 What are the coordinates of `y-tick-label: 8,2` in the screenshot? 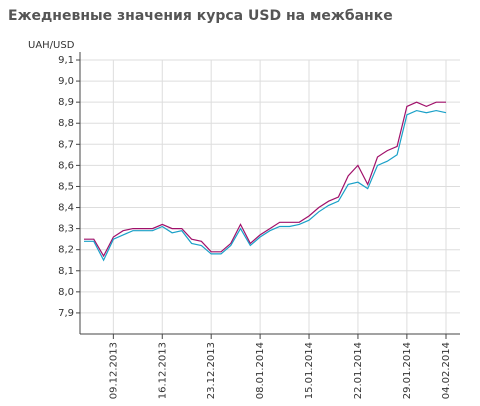 It's located at (66, 250).